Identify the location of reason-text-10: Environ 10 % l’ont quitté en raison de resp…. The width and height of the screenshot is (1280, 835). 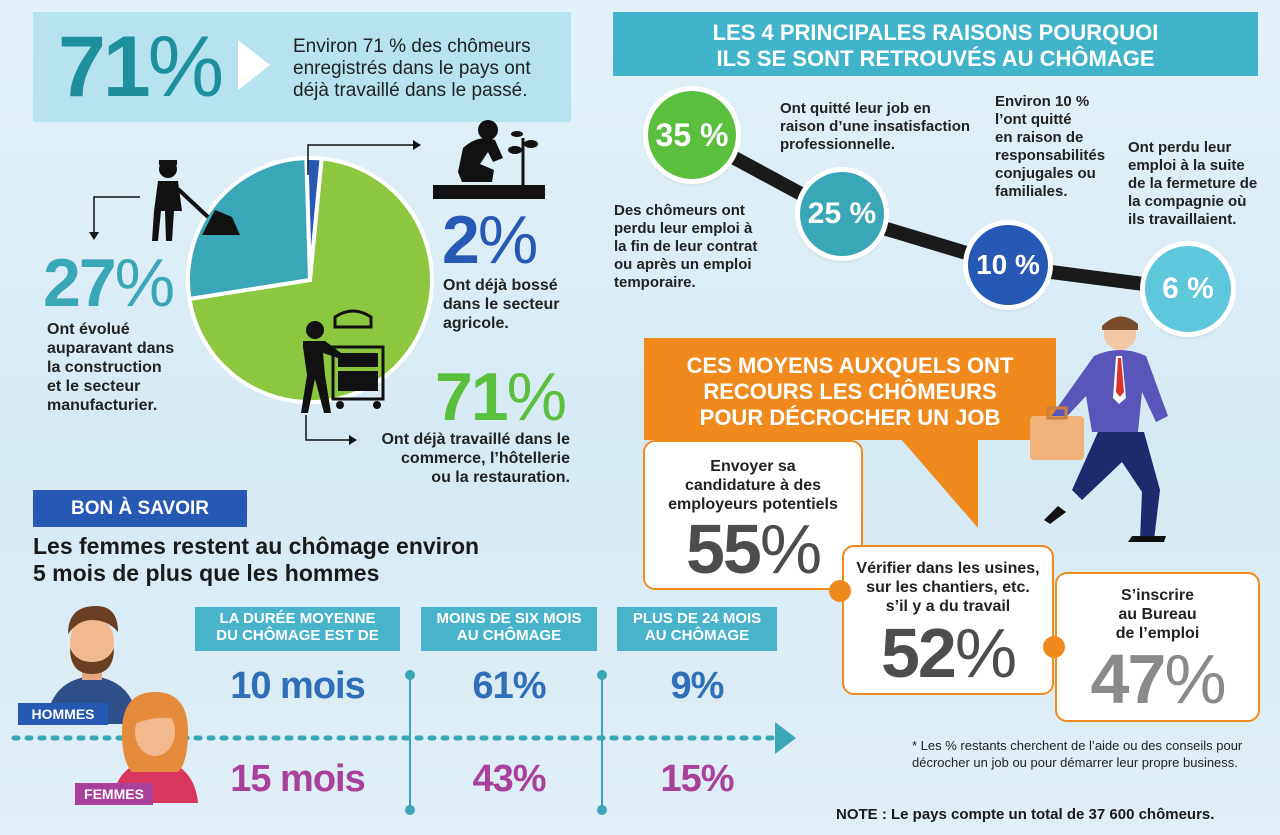
(1050, 146).